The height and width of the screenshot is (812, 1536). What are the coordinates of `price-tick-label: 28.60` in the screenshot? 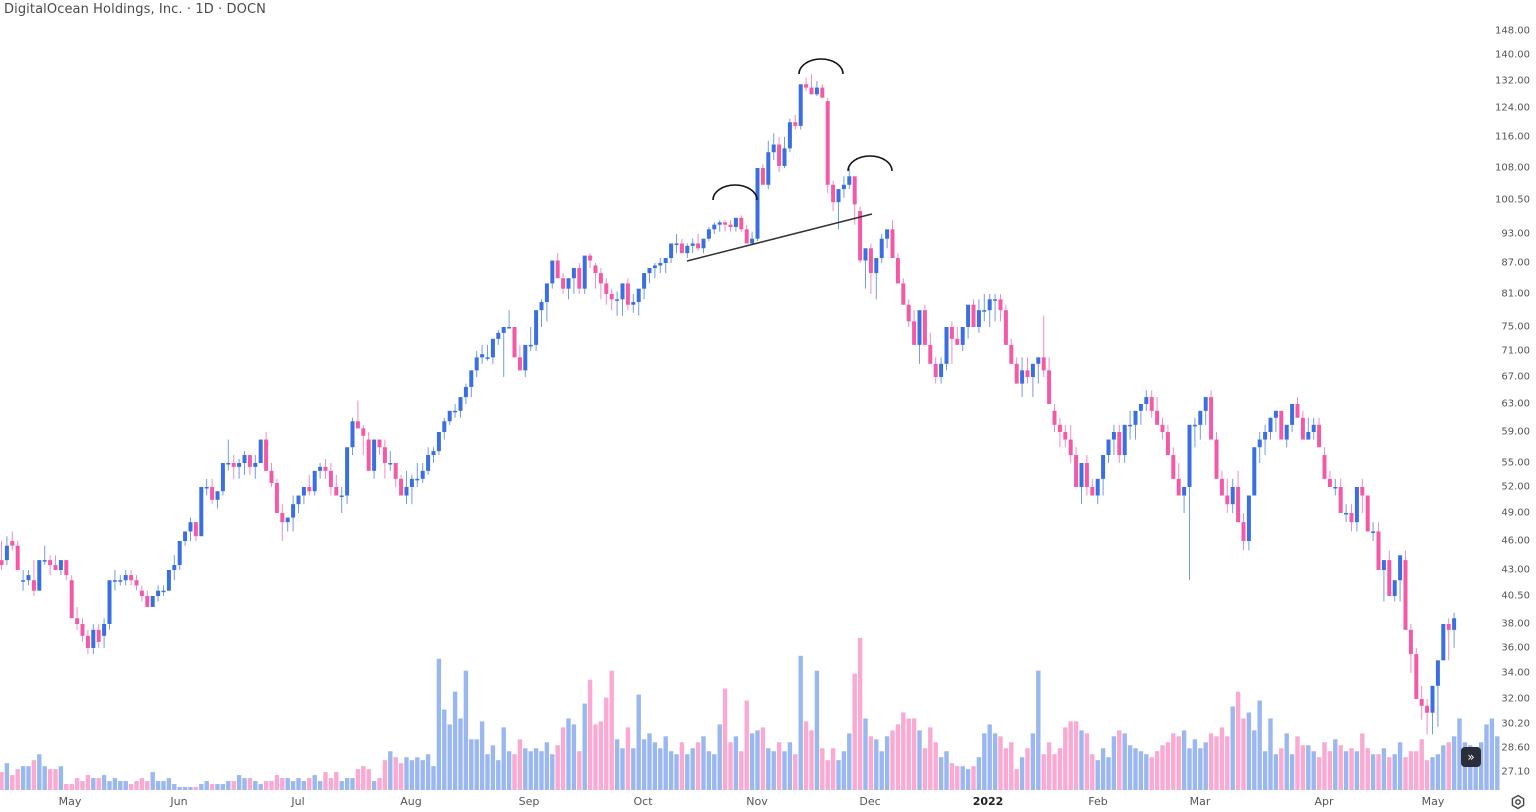 It's located at (1515, 748).